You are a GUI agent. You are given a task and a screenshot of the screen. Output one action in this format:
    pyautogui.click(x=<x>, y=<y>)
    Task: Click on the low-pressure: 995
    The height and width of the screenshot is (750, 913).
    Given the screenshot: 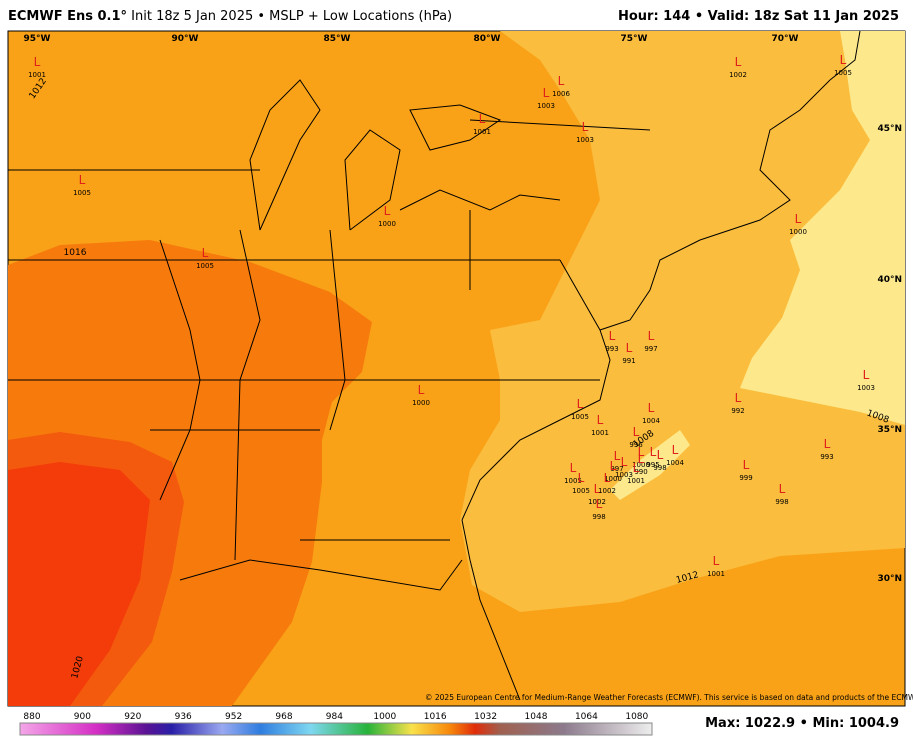 What is the action you would take?
    pyautogui.click(x=652, y=465)
    